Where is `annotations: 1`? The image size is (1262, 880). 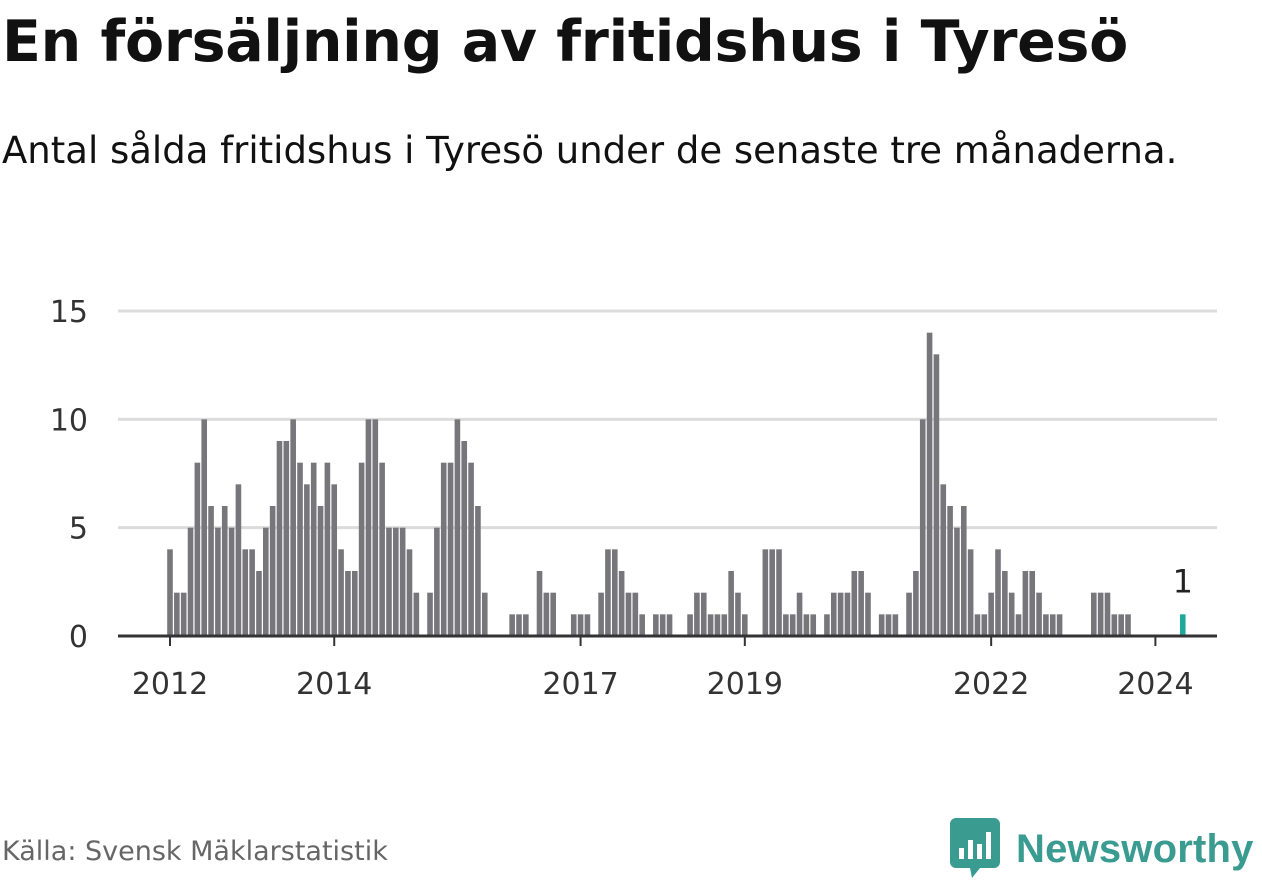 annotations: 1 is located at coordinates (1183, 581).